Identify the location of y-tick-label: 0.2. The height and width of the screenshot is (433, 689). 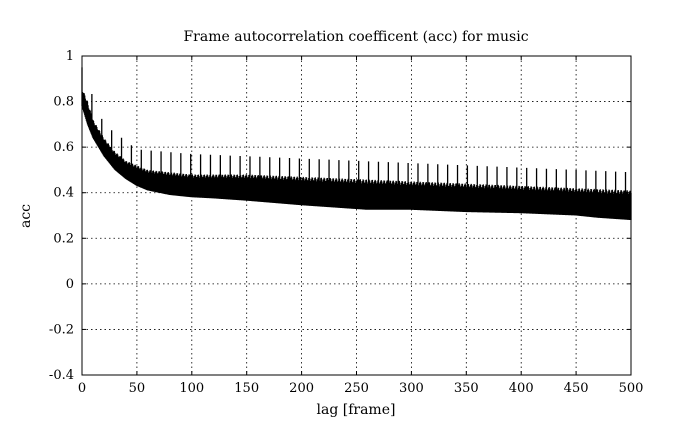
(63, 238).